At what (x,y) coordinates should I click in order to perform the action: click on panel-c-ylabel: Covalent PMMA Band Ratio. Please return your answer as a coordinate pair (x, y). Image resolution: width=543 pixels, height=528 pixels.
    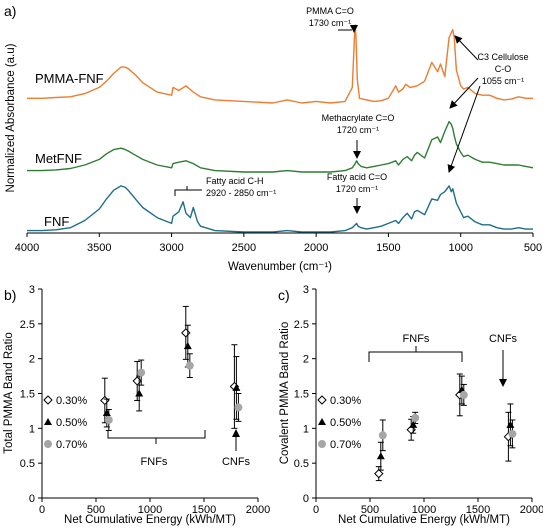
    Looking at the image, I should click on (285, 393).